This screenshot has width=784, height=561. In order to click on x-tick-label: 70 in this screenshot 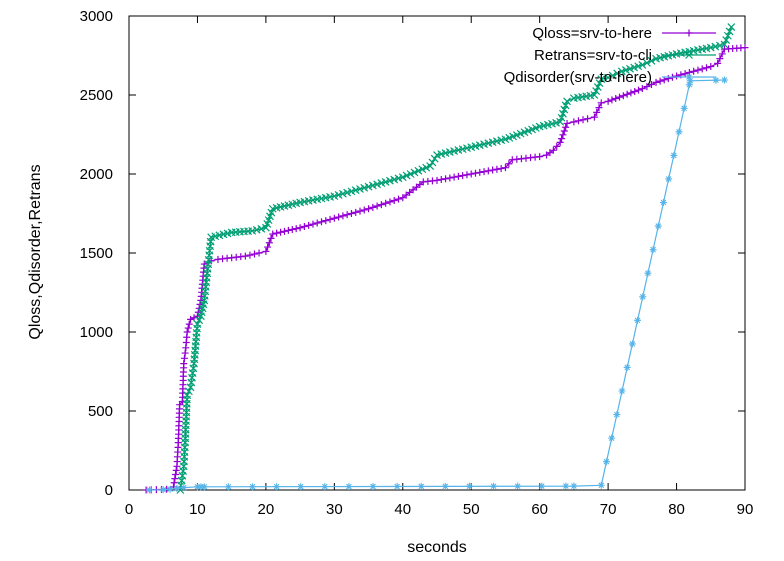, I will do `click(608, 509)`.